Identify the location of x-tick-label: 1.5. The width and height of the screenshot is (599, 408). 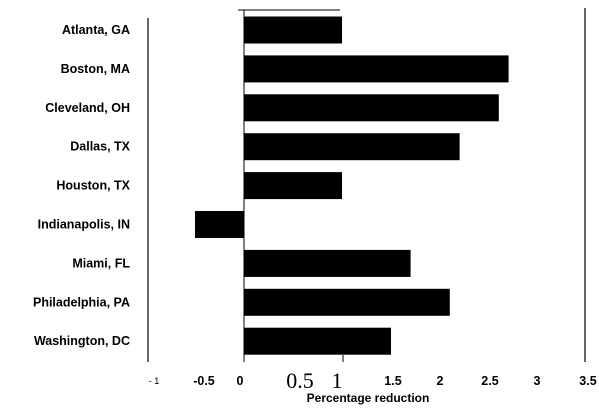
(392, 381).